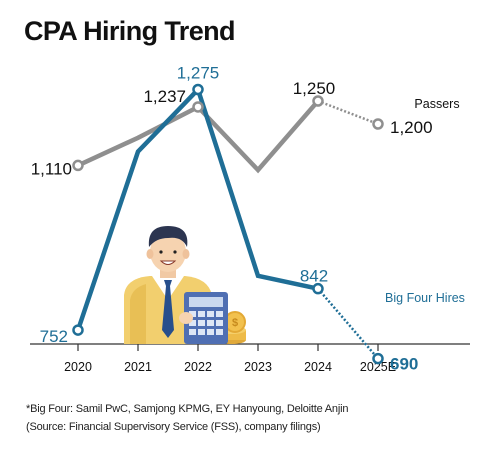 The height and width of the screenshot is (450, 500). I want to click on x-tick-label: 2023, so click(258, 367).